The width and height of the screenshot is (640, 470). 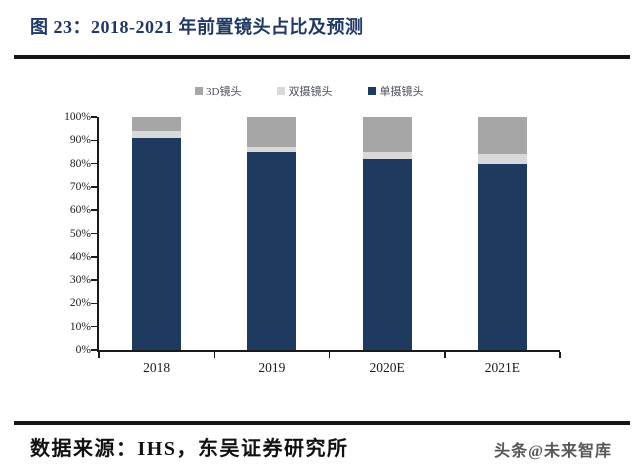 What do you see at coordinates (80, 233) in the screenshot?
I see `y-axis-label: 50%` at bounding box center [80, 233].